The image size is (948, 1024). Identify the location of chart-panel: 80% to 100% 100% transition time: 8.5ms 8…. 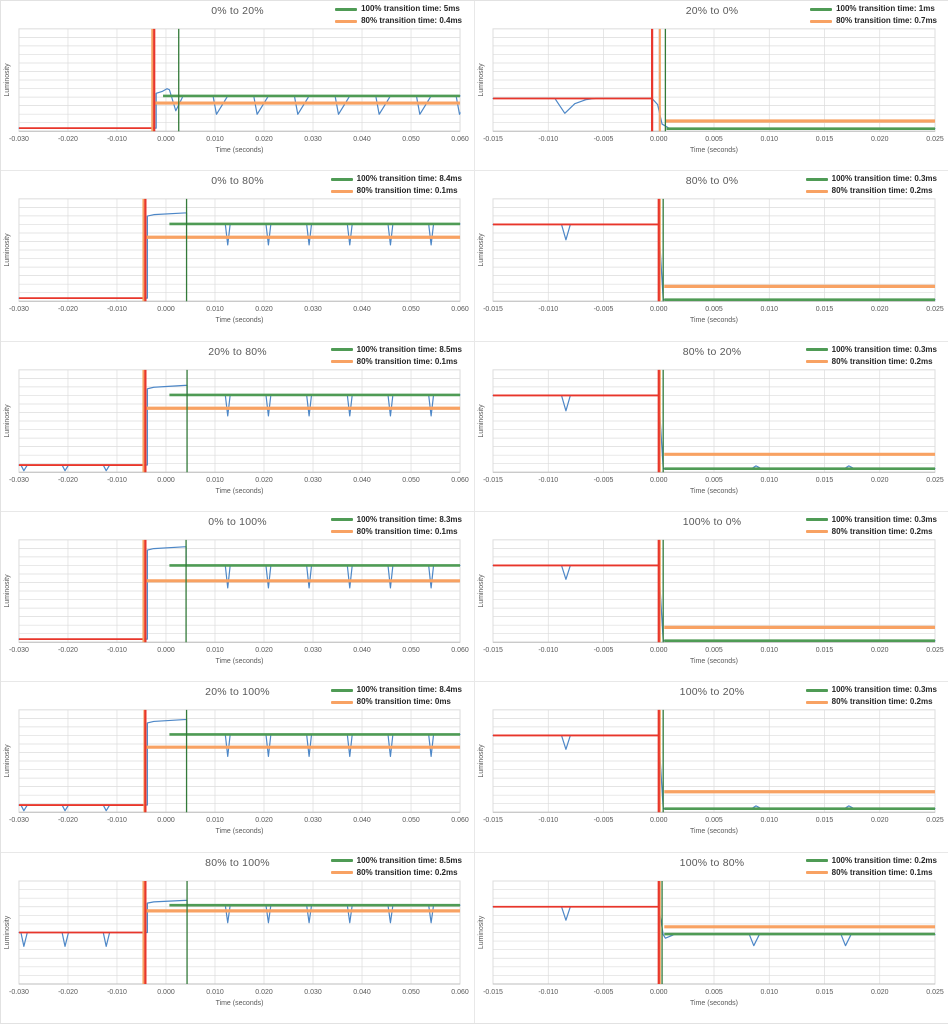
(238, 937).